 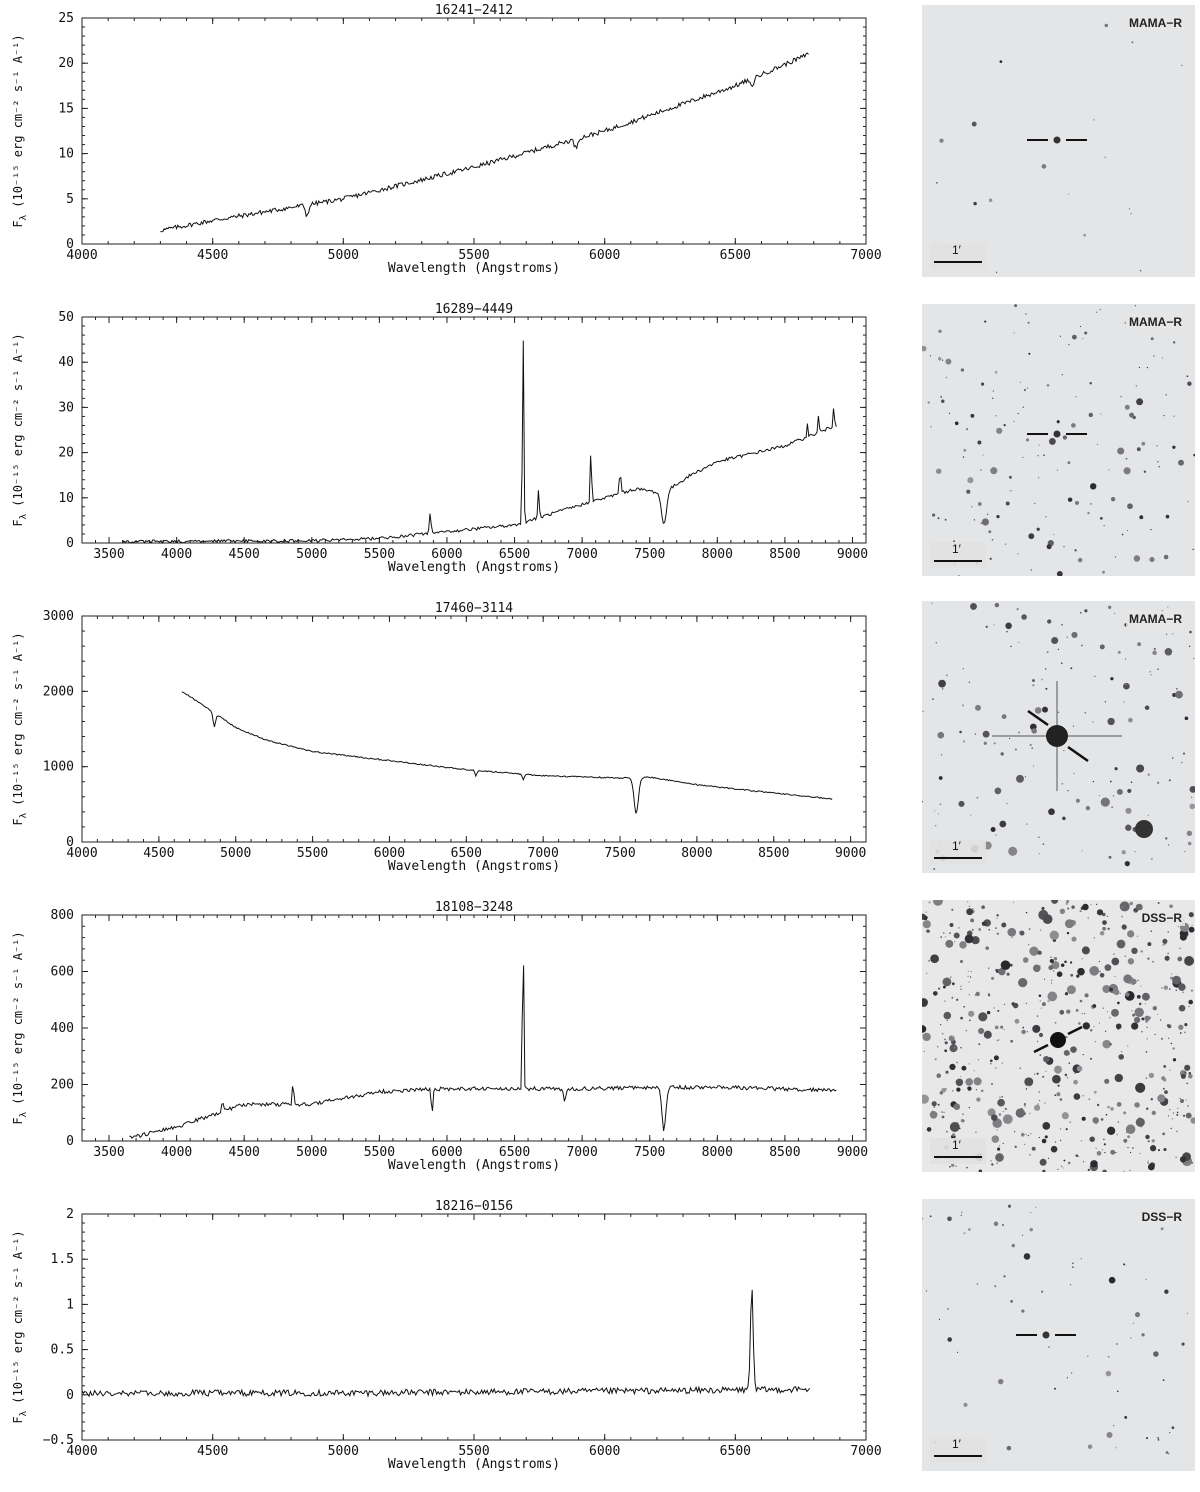 What do you see at coordinates (1155, 619) in the screenshot?
I see `survey-label: MAMA−R` at bounding box center [1155, 619].